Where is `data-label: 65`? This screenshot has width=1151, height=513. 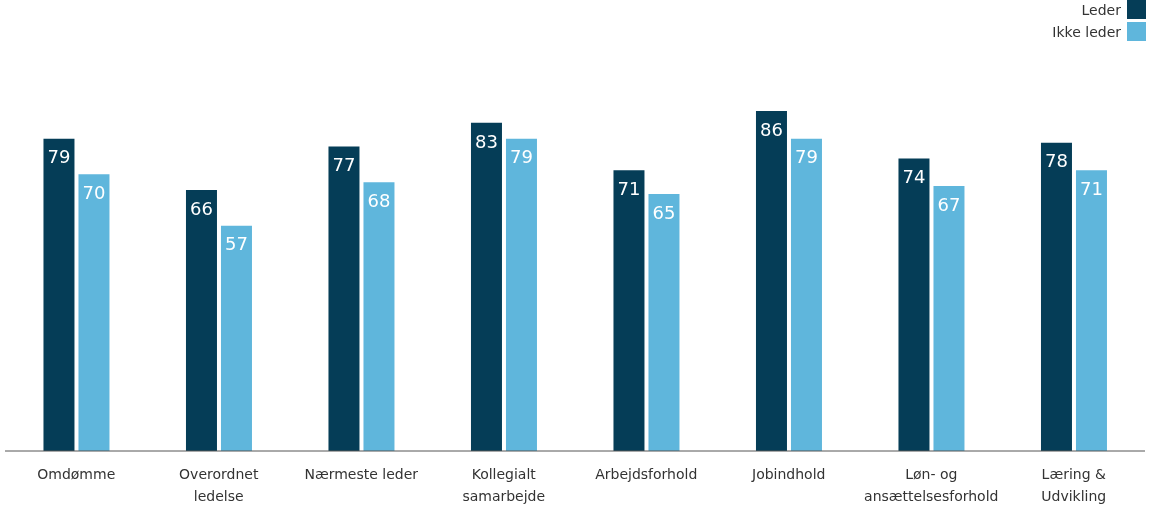
data-label: 65 is located at coordinates (664, 212).